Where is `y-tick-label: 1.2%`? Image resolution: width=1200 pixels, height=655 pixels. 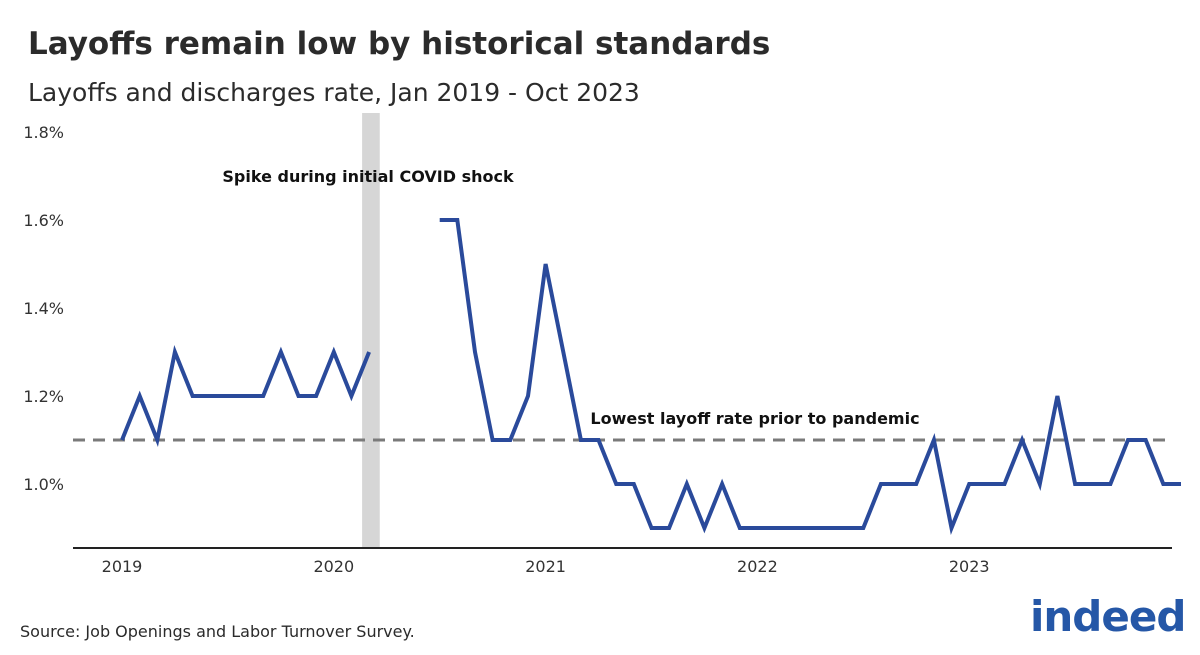
y-tick-label: 1.2% is located at coordinates (43, 396).